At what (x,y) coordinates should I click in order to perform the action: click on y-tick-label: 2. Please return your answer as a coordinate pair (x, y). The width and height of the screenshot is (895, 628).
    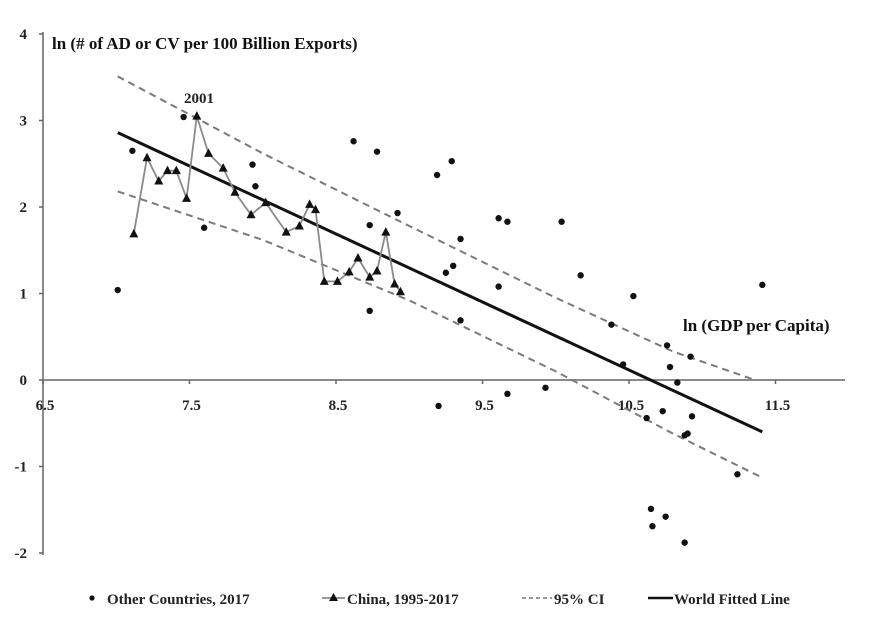
    Looking at the image, I should click on (24, 208).